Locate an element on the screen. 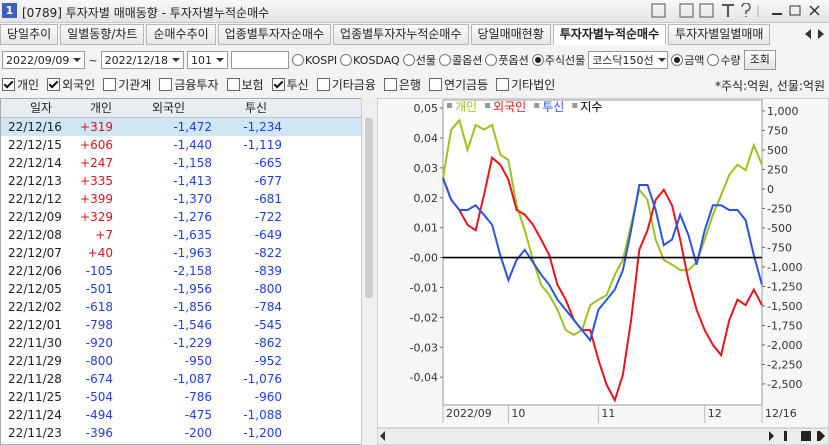 Image resolution: width=829 pixels, height=445 pixels. y2-tick-label: -2,000 is located at coordinates (784, 345).